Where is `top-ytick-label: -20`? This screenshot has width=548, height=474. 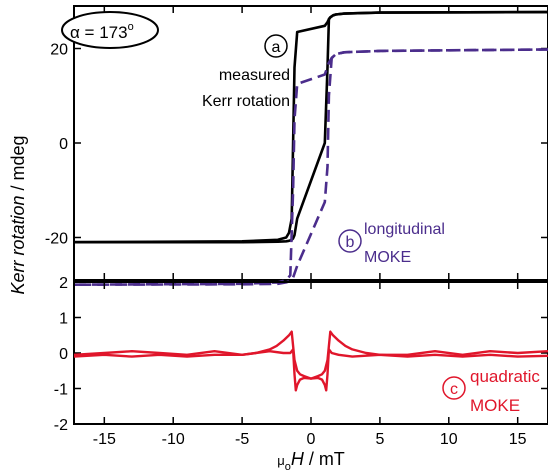 top-ytick-label: -20 is located at coordinates (56, 238).